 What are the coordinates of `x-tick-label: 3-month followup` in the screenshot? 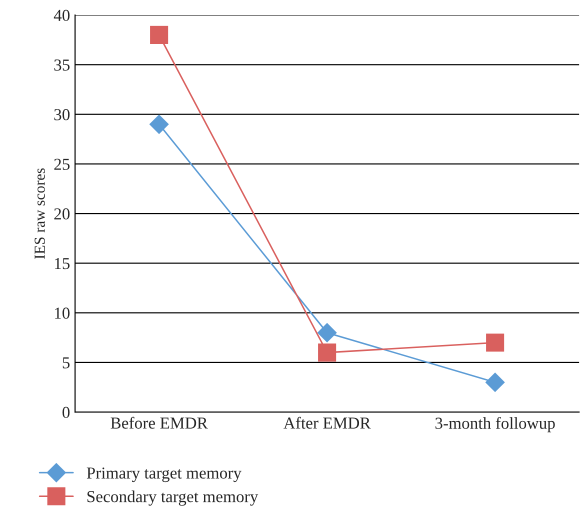 It's located at (495, 424).